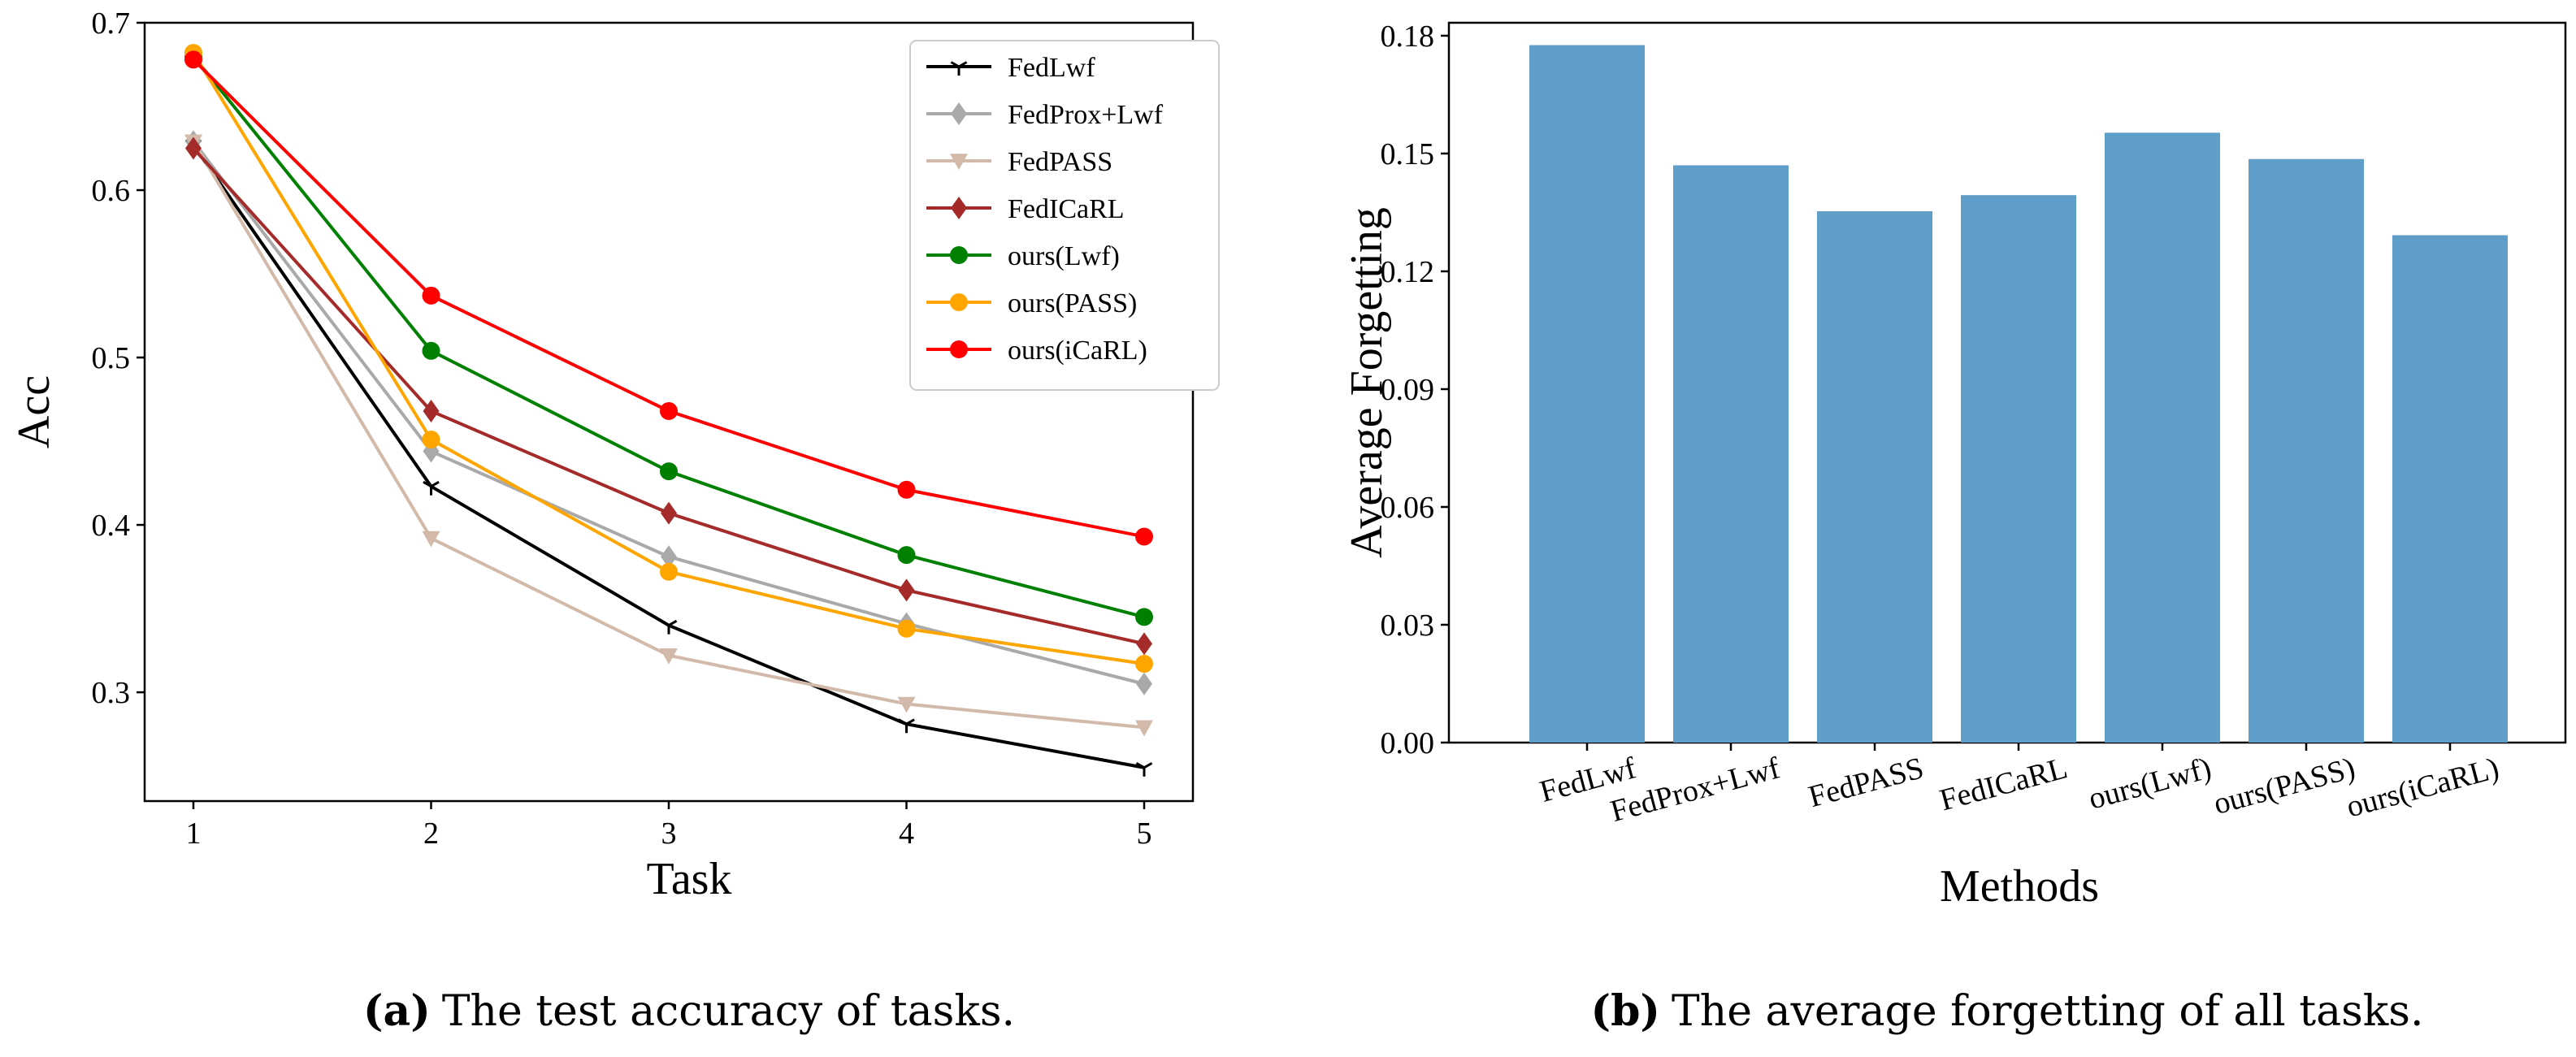 This screenshot has width=2576, height=1057. I want to click on x-tick-label: 2, so click(431, 834).